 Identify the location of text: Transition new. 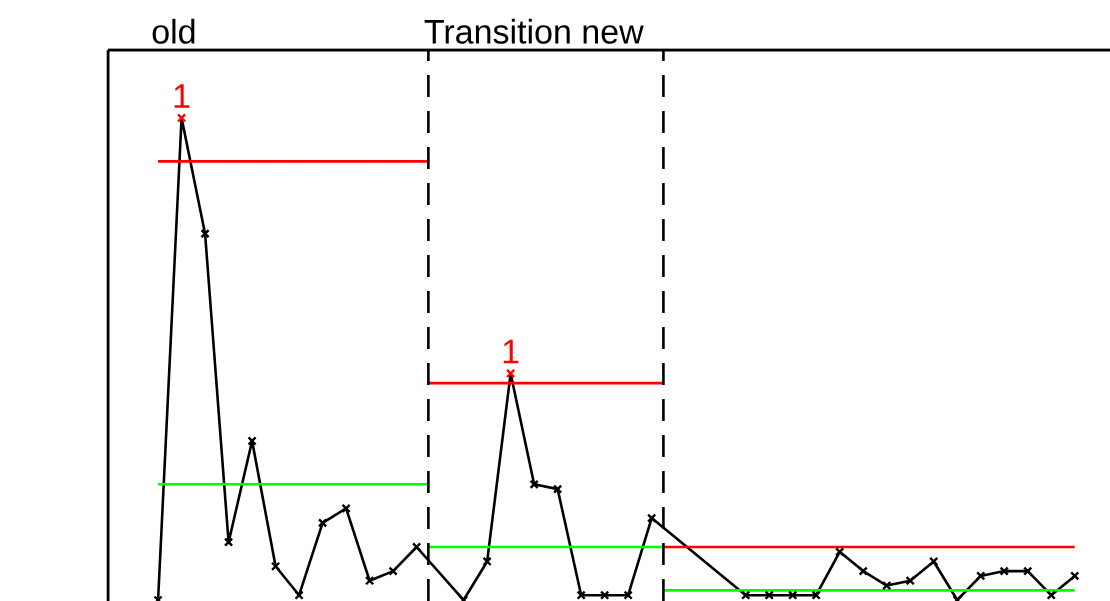
(534, 31).